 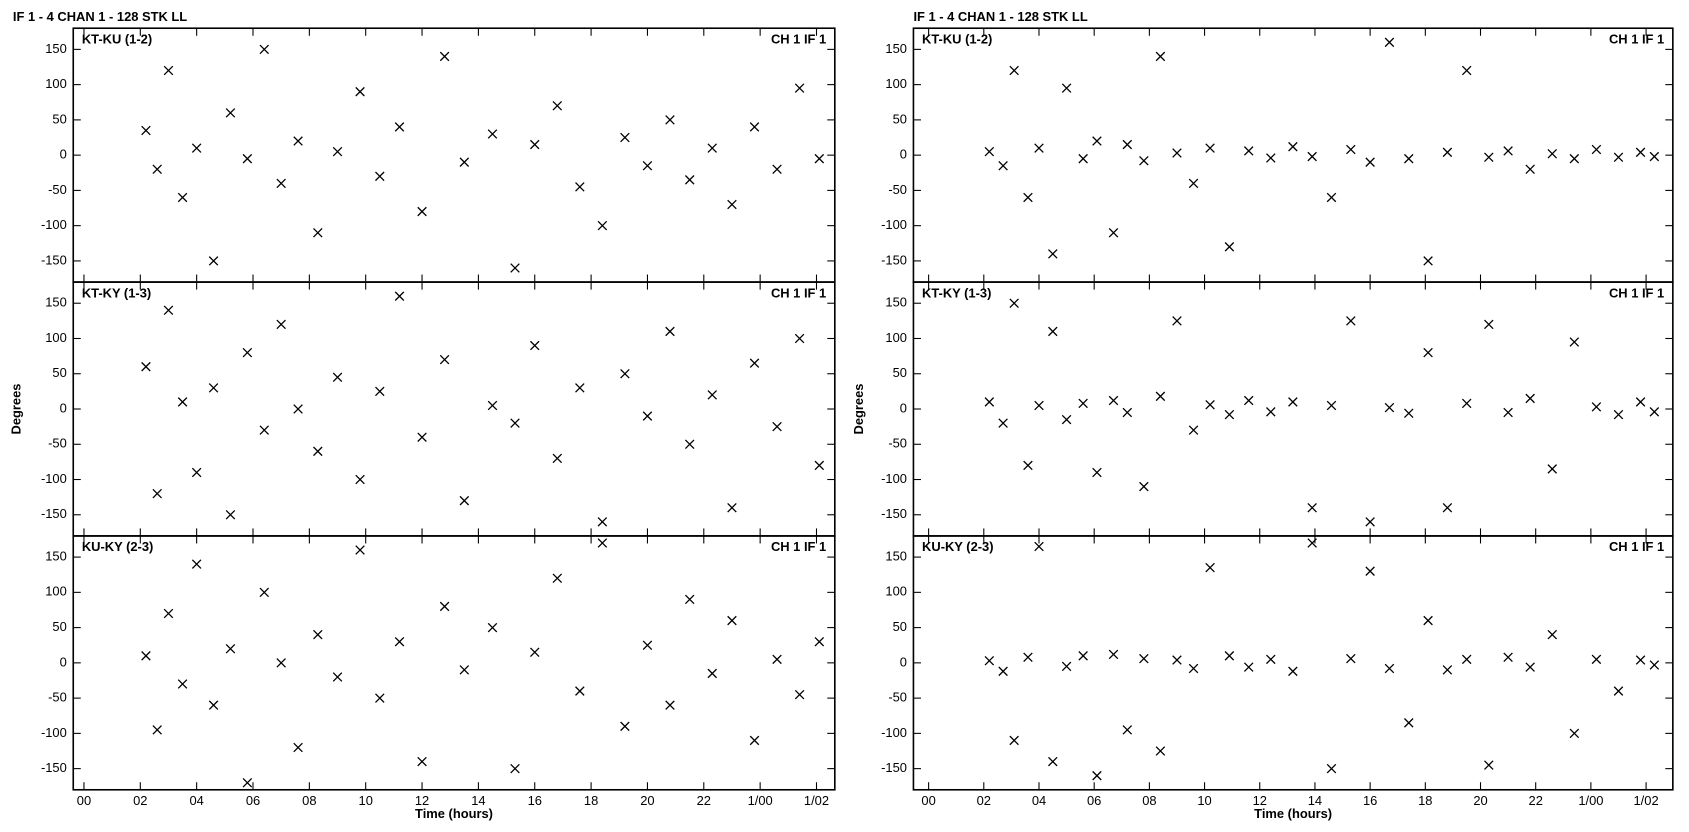 I want to click on x-tick-label: 16, so click(x=1370, y=800).